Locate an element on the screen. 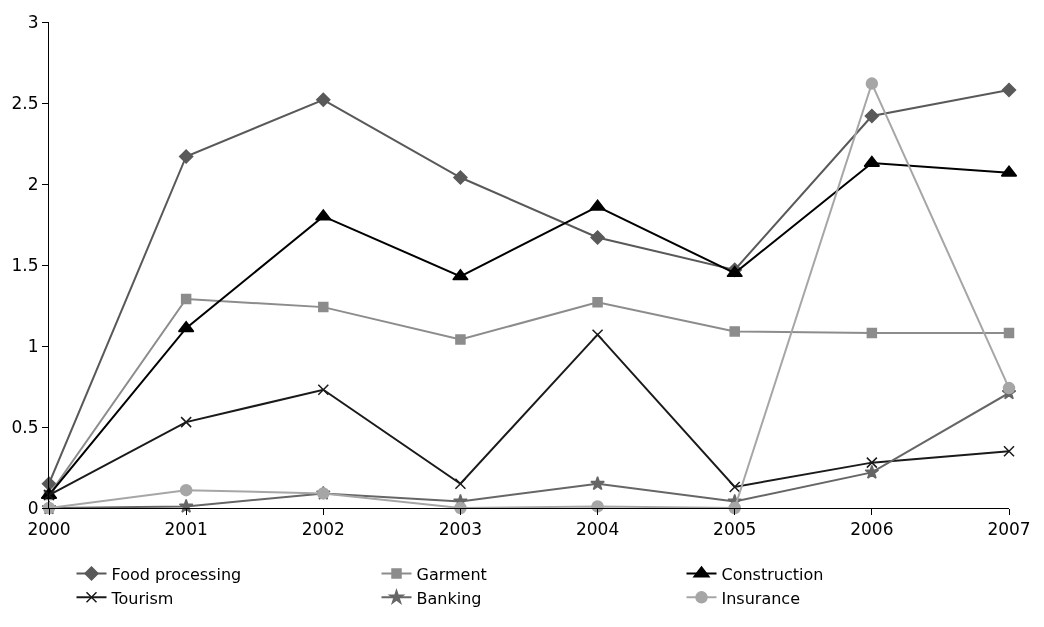 The image size is (1044, 627). y-tick-label: 1.5 is located at coordinates (25, 264).